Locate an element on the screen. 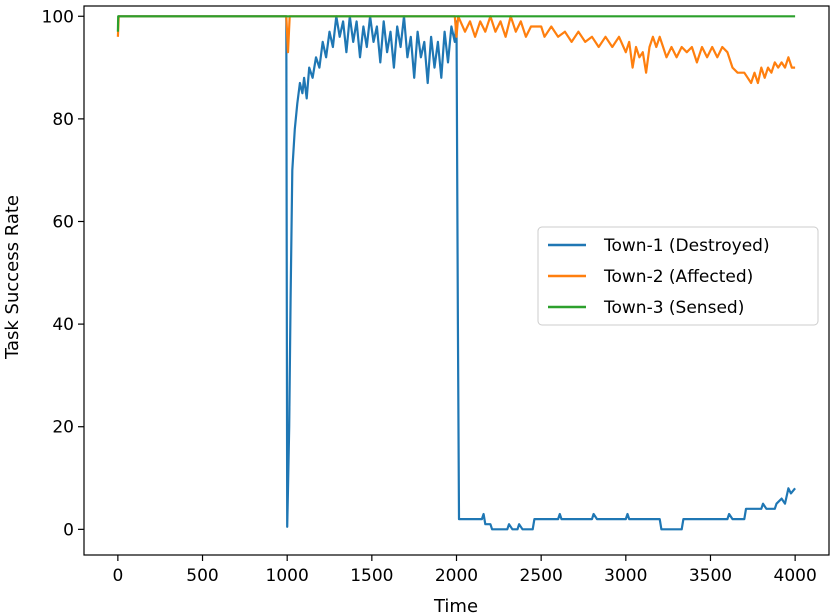  y-tick-label: 60 is located at coordinates (63, 222).